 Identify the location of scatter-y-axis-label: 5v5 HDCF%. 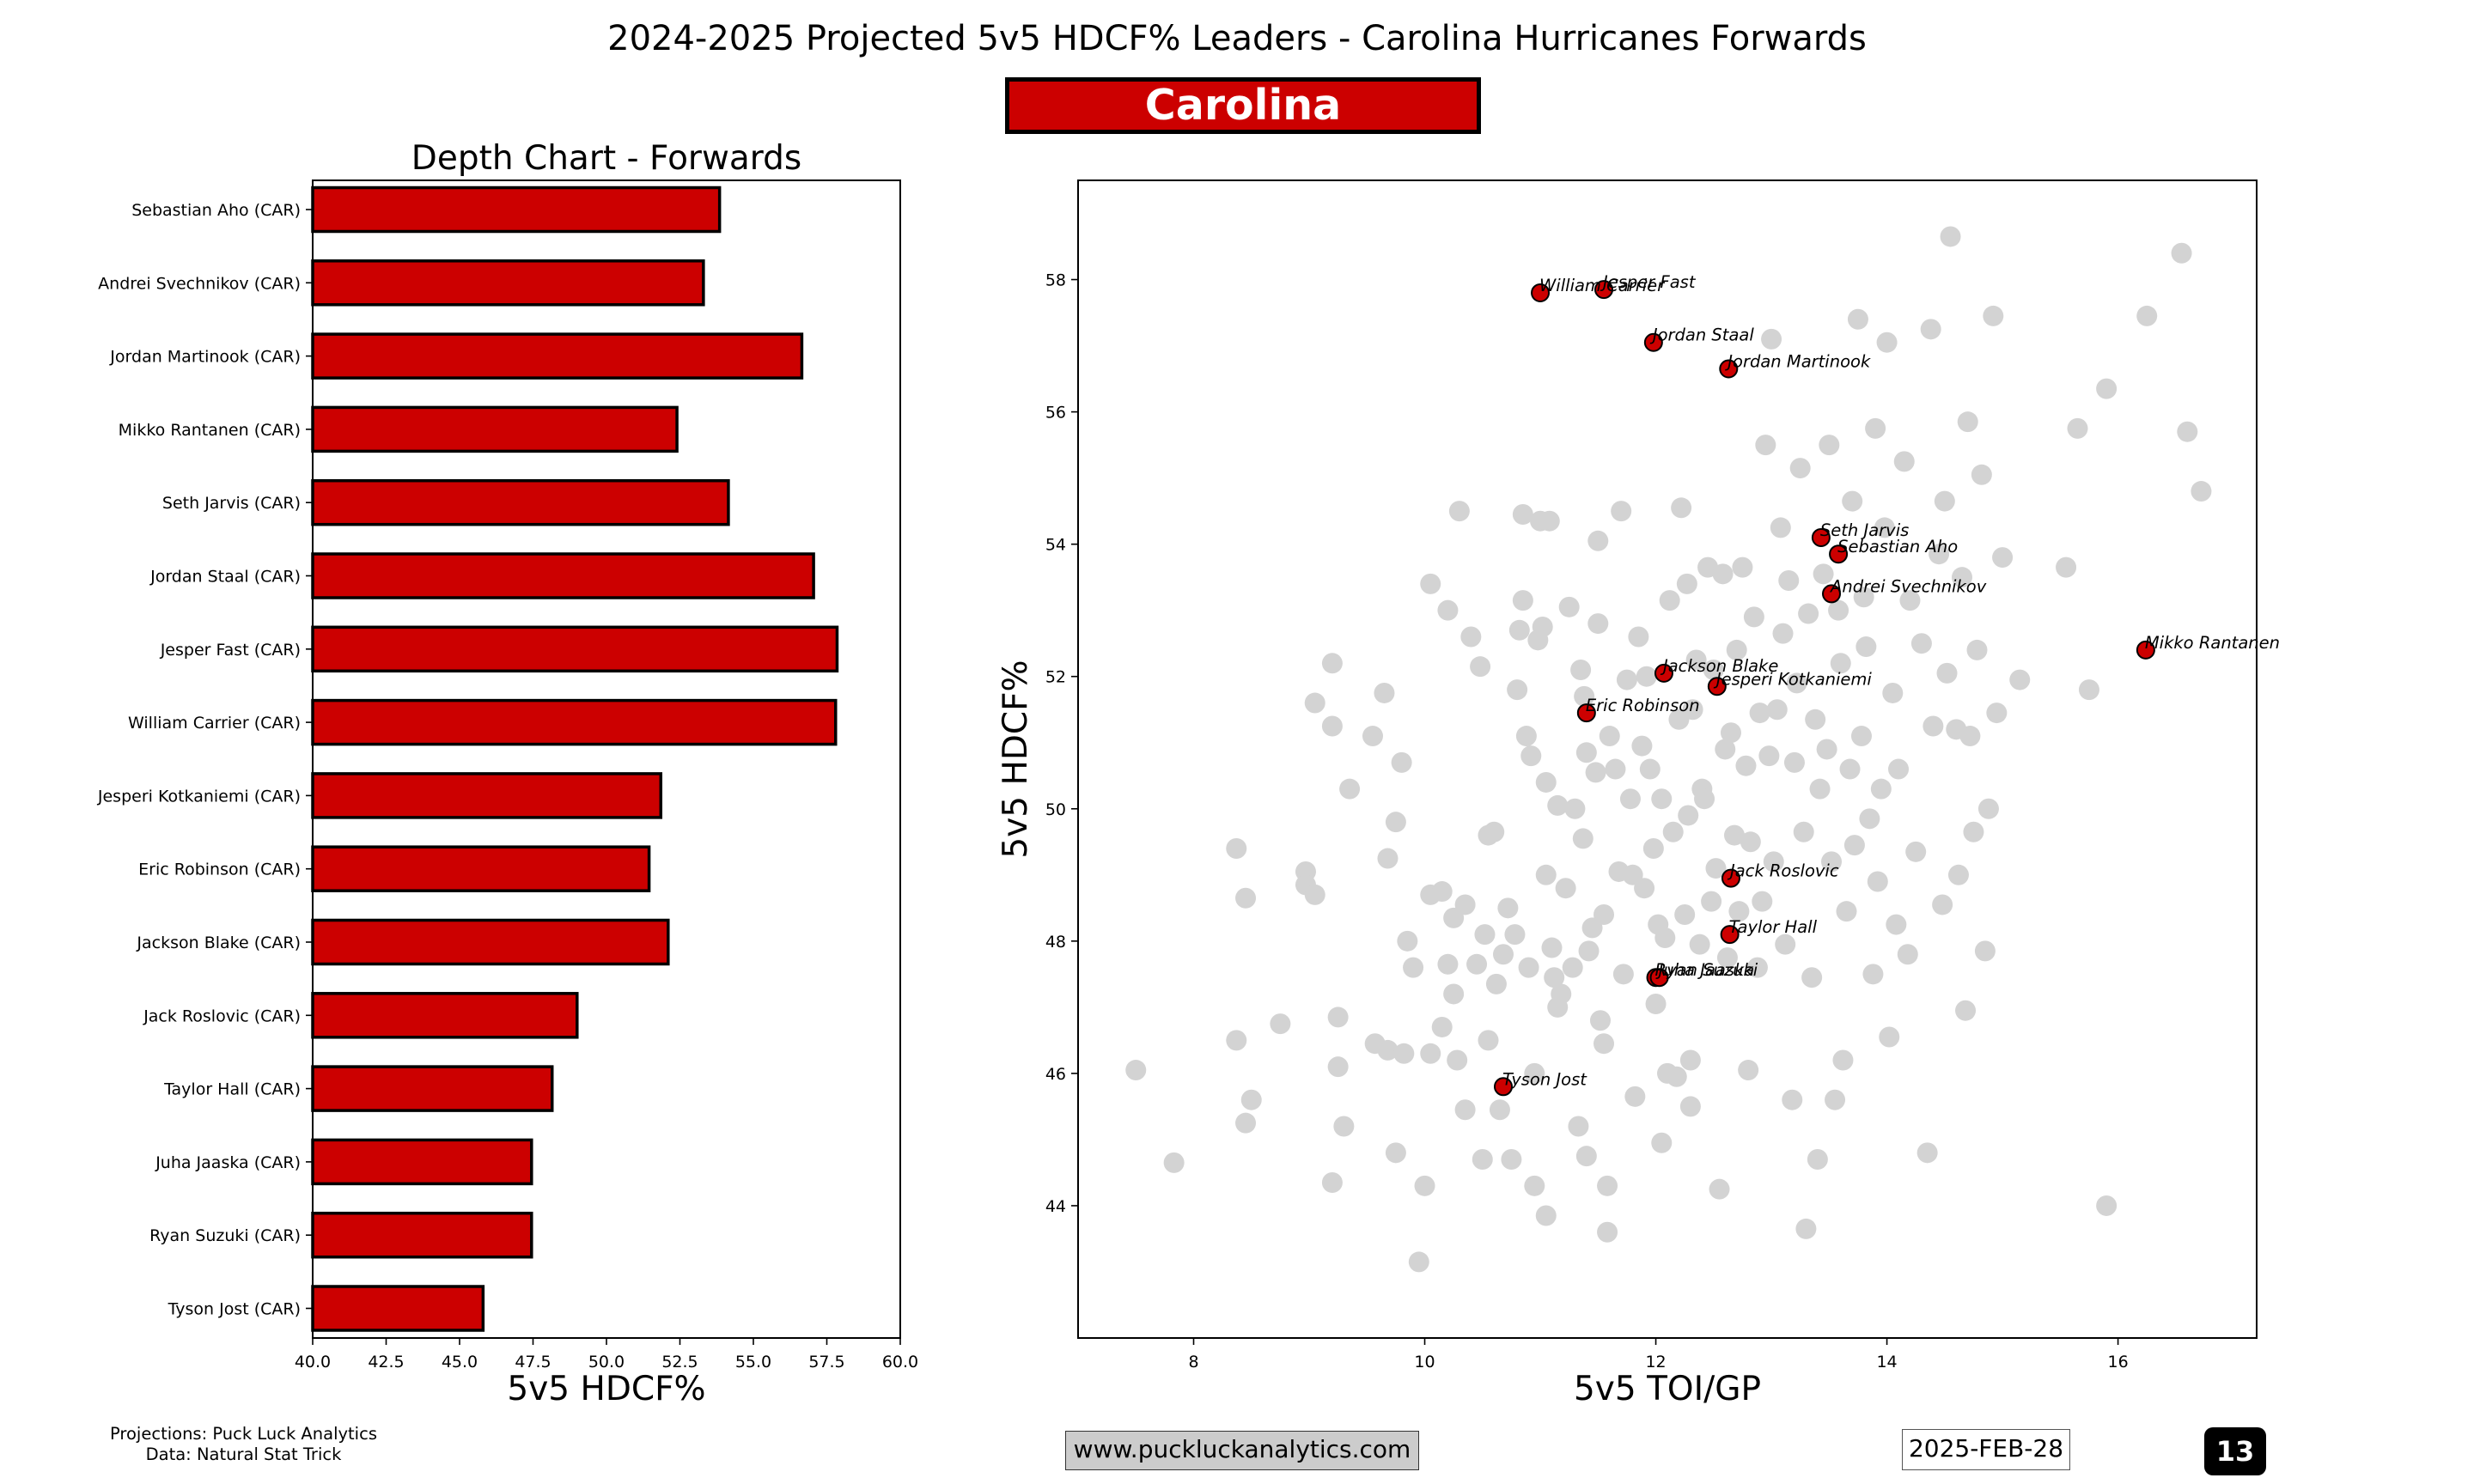
(1015, 759).